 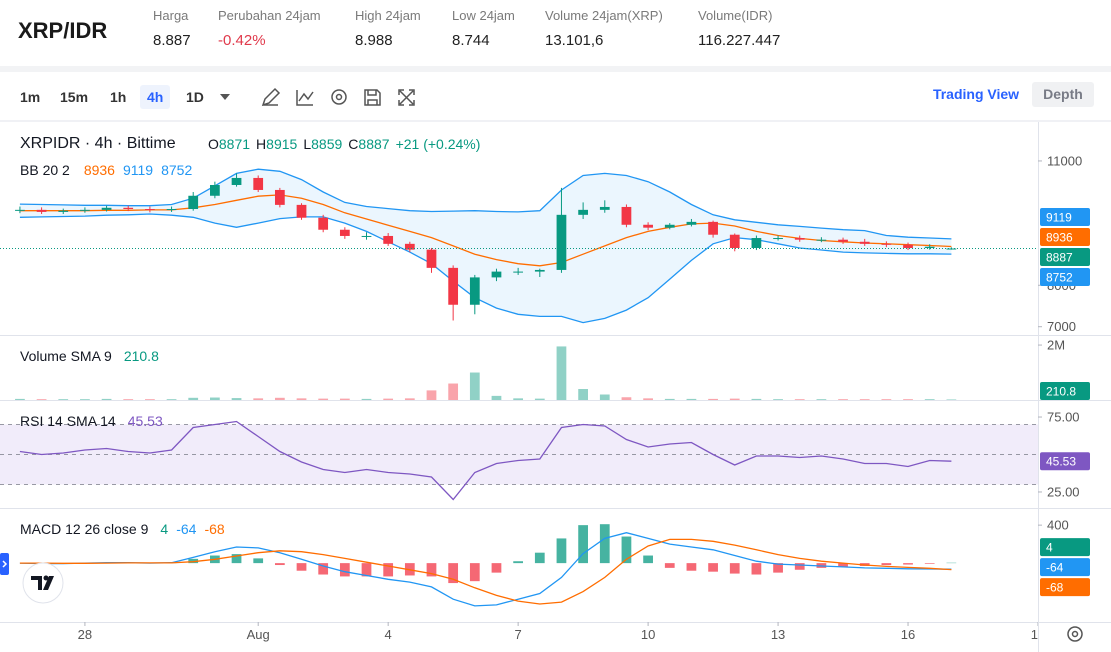 I want to click on settings-icon, so click(x=339, y=97).